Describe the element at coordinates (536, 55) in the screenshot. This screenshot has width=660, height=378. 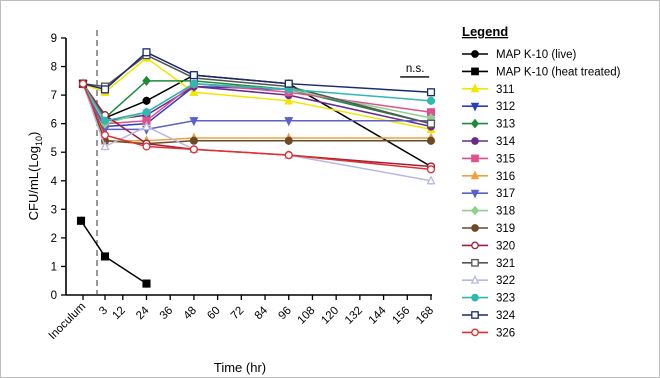
I see `legend-label-series-map-k-10-live: MAP K-10 (live)` at that location.